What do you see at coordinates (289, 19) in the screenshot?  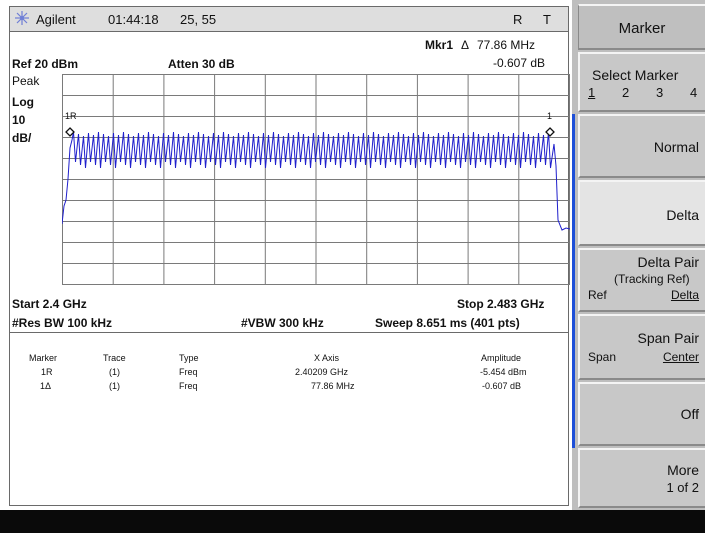 I see `title-bar` at bounding box center [289, 19].